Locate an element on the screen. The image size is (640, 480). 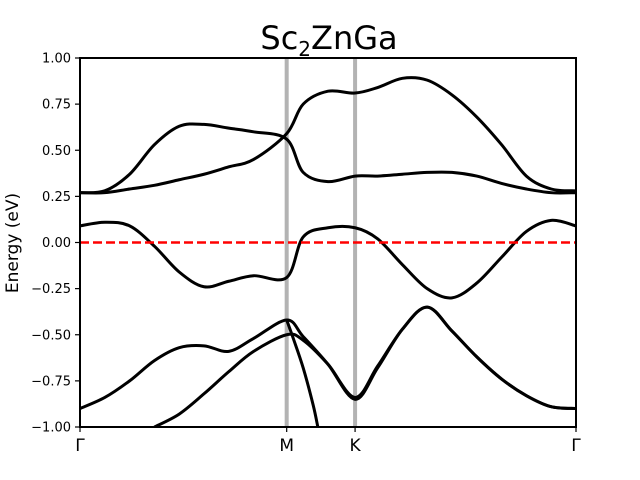
svg-text: Sc2ZnGa is located at coordinates (328, 40).